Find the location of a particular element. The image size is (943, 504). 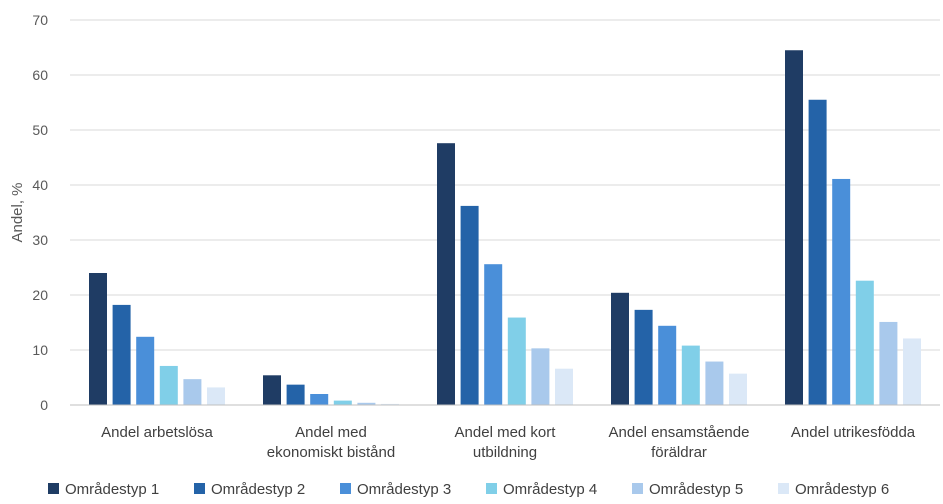

x-category-label: Andel utrikesfödda is located at coordinates (853, 432).